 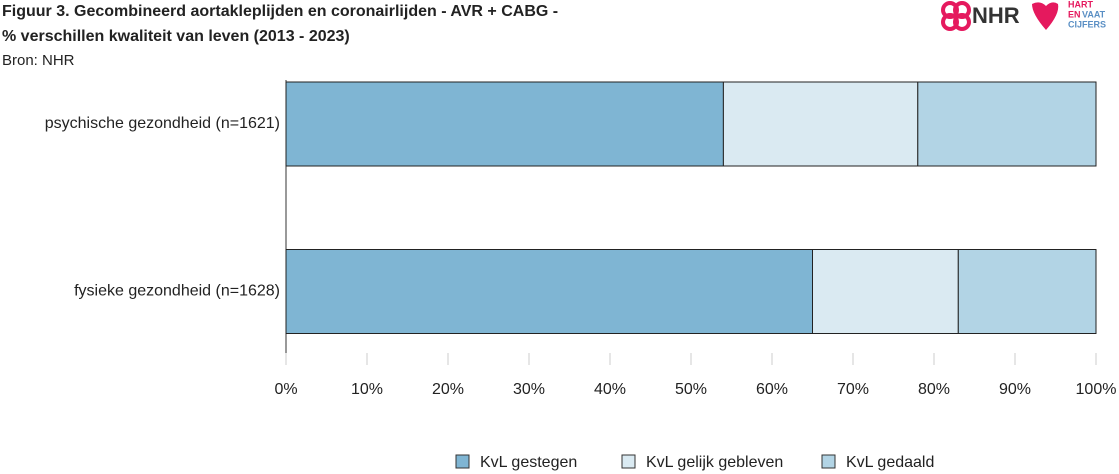 I want to click on logo-text: EN, so click(x=1074, y=14).